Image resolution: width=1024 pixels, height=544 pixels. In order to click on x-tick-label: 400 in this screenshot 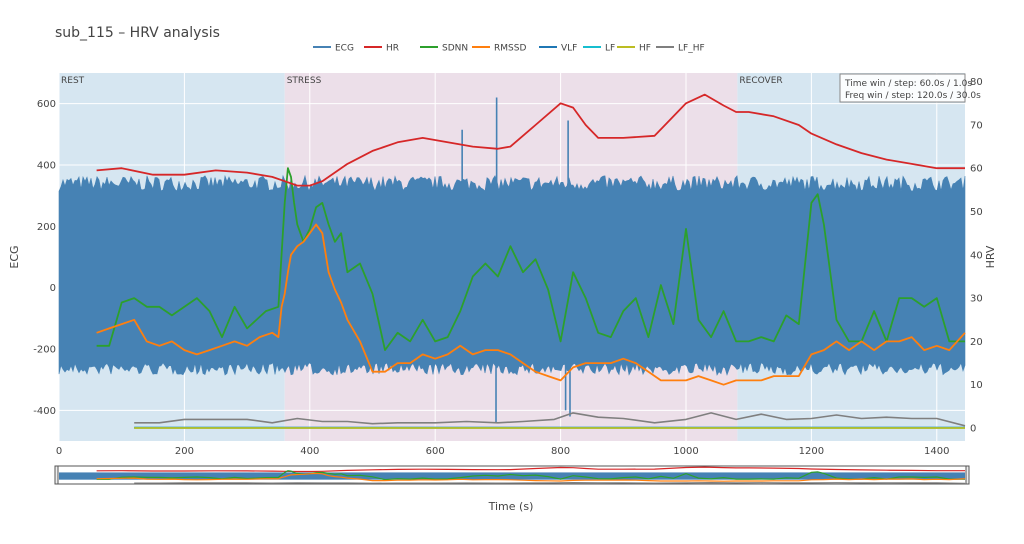, I will do `click(309, 451)`.